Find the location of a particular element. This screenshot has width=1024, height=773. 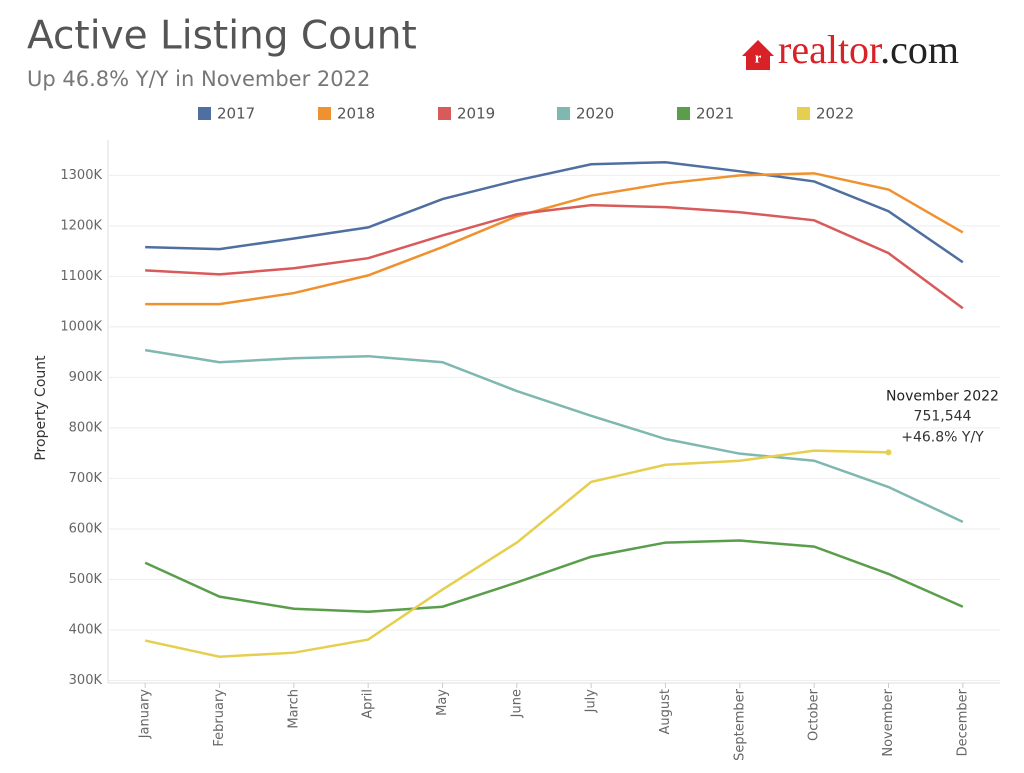

logo: r realtor.com is located at coordinates (850, 49).